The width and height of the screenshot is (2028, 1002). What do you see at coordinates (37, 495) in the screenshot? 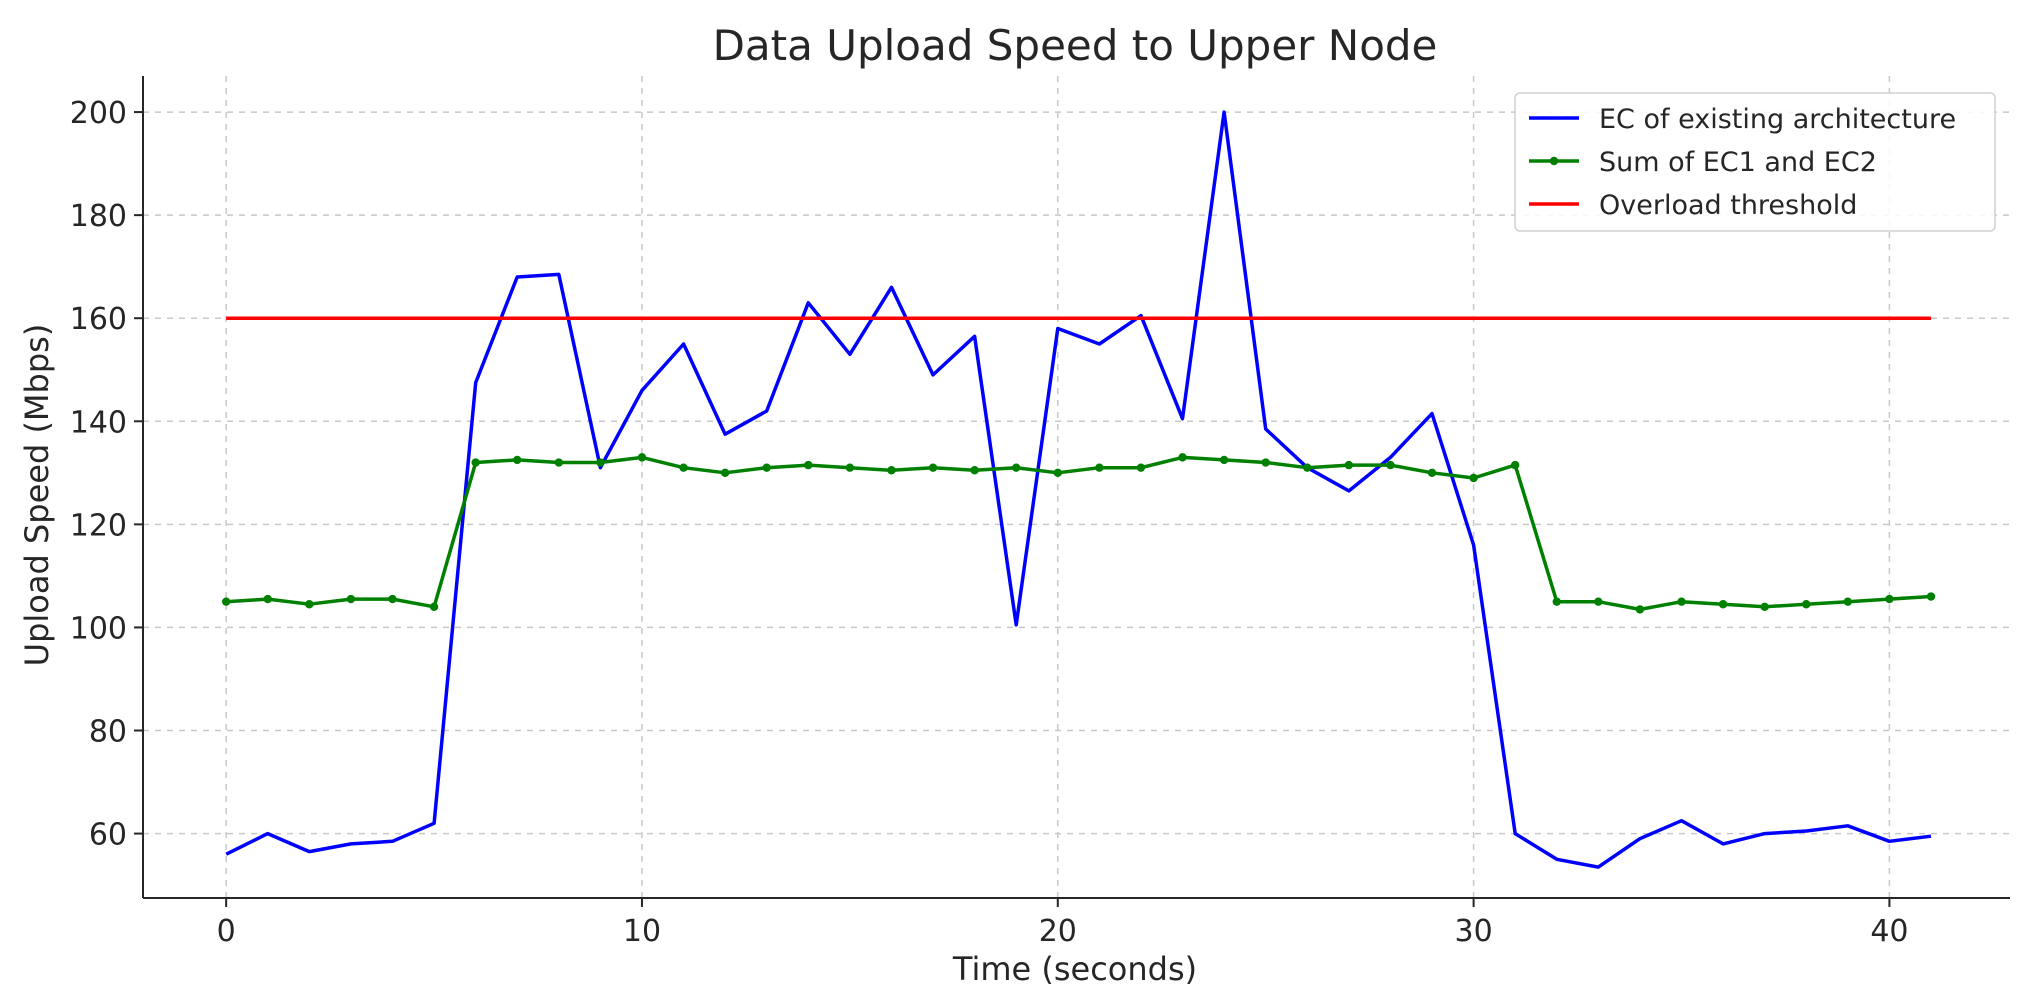
I see `y-axis-label: Upload Speed (Mbps)` at bounding box center [37, 495].